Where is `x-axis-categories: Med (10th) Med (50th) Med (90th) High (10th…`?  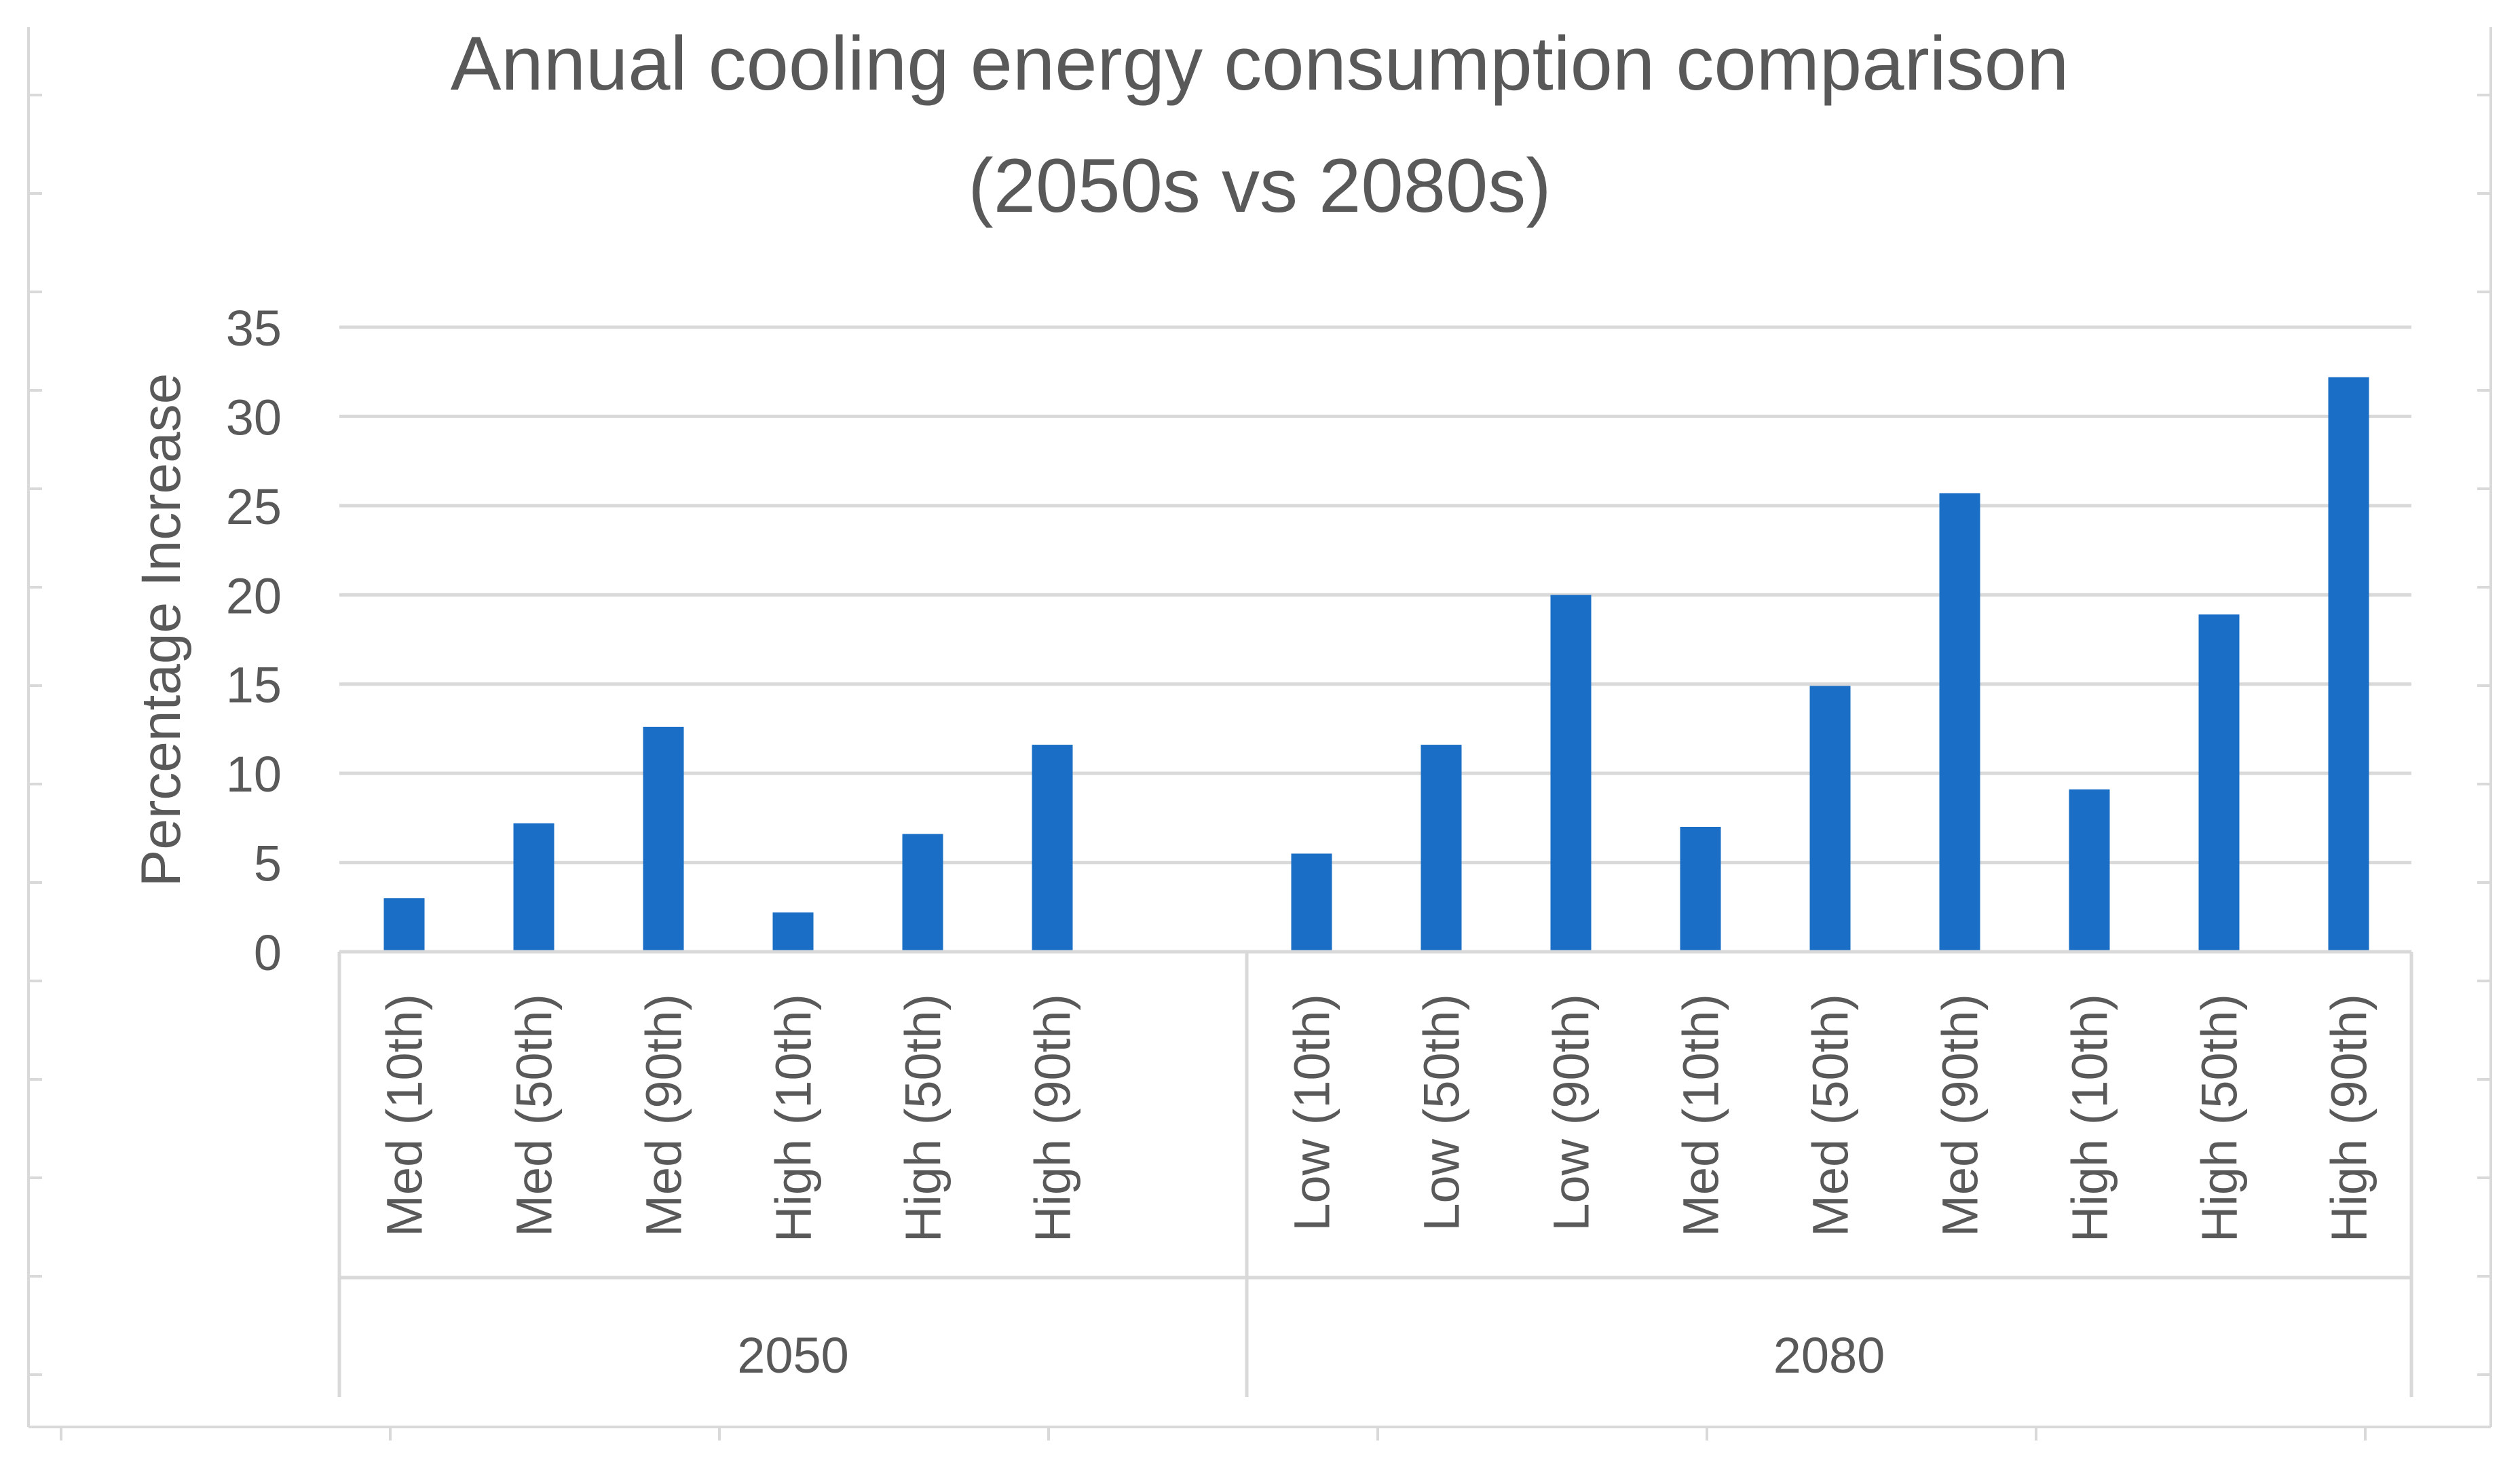
x-axis-categories: Med (10th) Med (50th) Med (90th) High (10th… is located at coordinates (1377, 1118).